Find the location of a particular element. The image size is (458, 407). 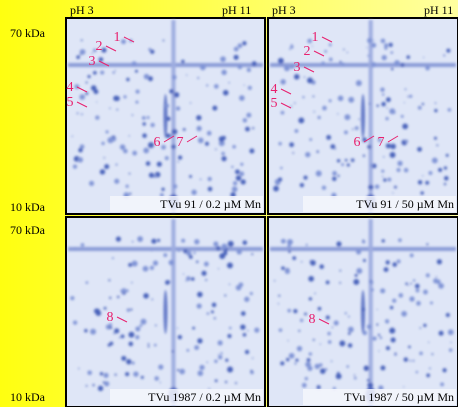

spot-number: 5 is located at coordinates (274, 103).